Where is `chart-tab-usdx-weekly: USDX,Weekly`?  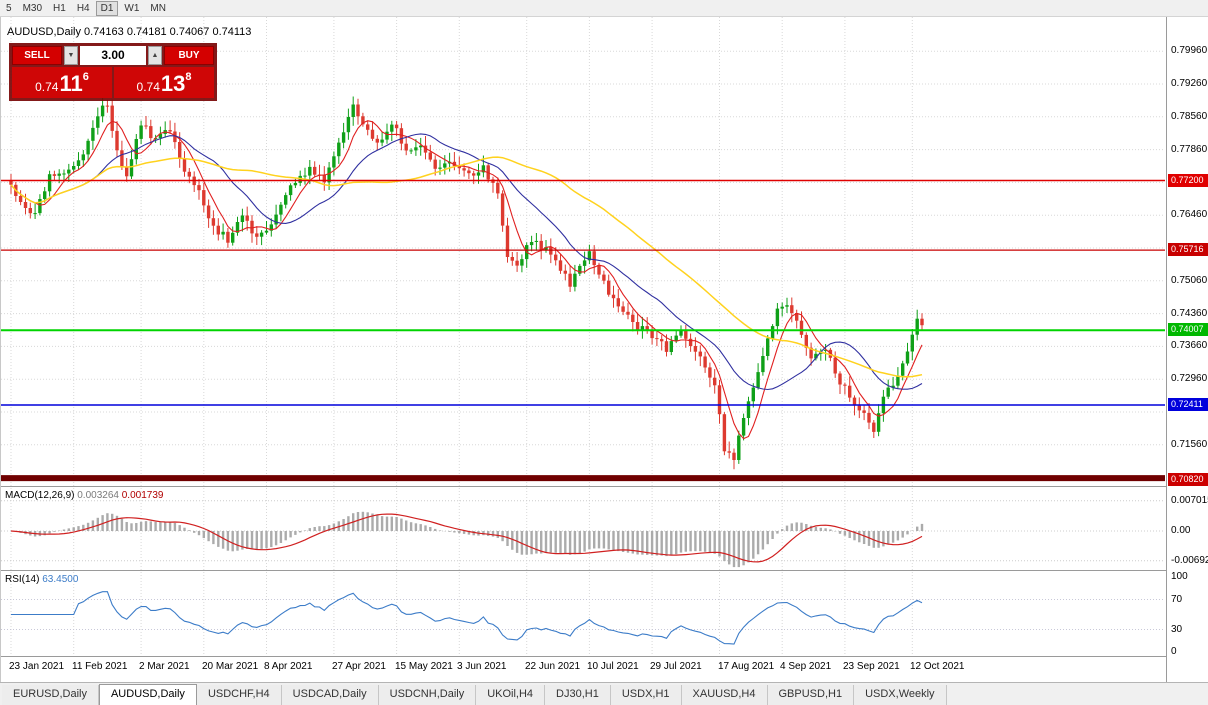 chart-tab-usdx-weekly: USDX,Weekly is located at coordinates (900, 695).